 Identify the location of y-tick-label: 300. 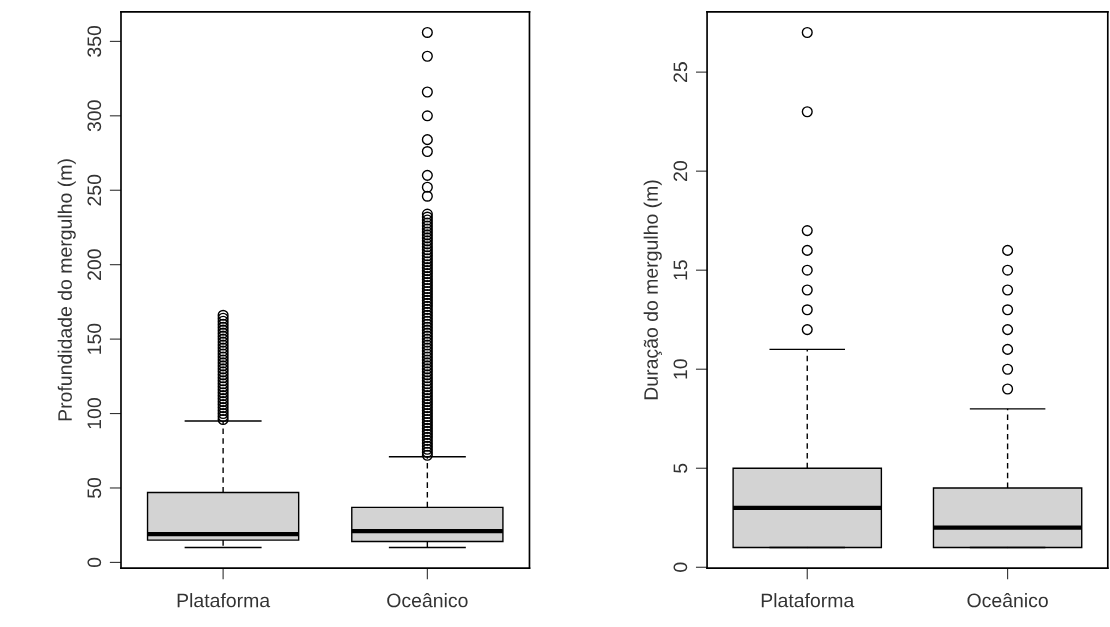
(94, 116).